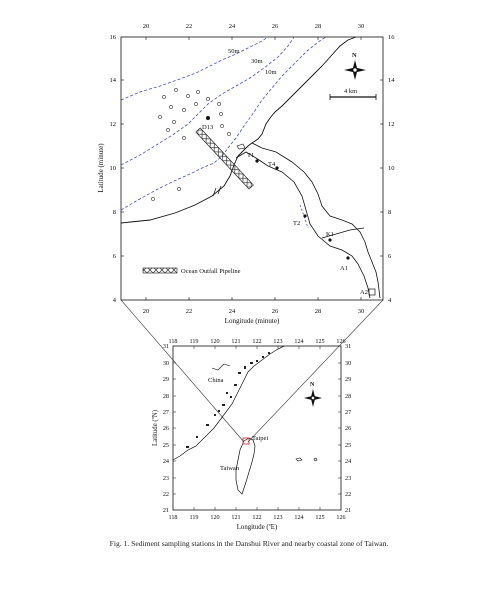  I want to click on bottom-map-xlabel: Longitude (ºE), so click(257, 527).